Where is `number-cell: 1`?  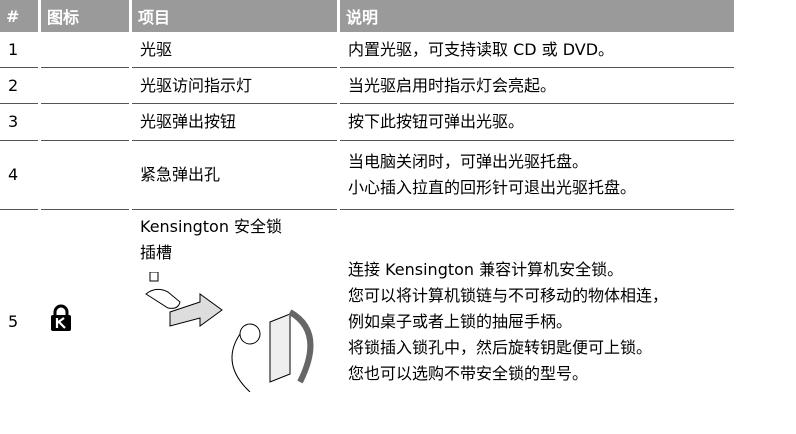 number-cell: 1 is located at coordinates (19, 50).